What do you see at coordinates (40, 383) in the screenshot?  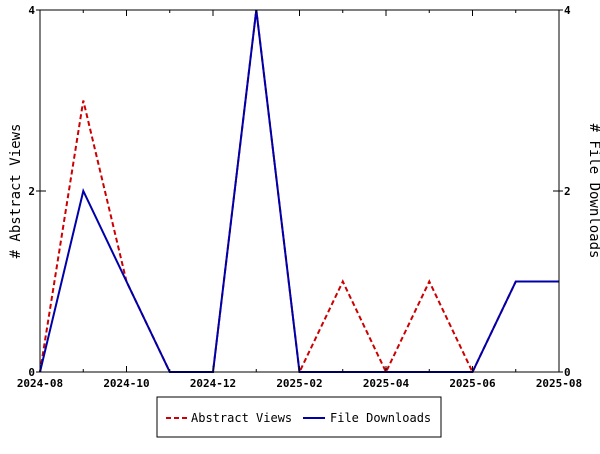 I see `x-tick-label: 2024-08` at bounding box center [40, 383].